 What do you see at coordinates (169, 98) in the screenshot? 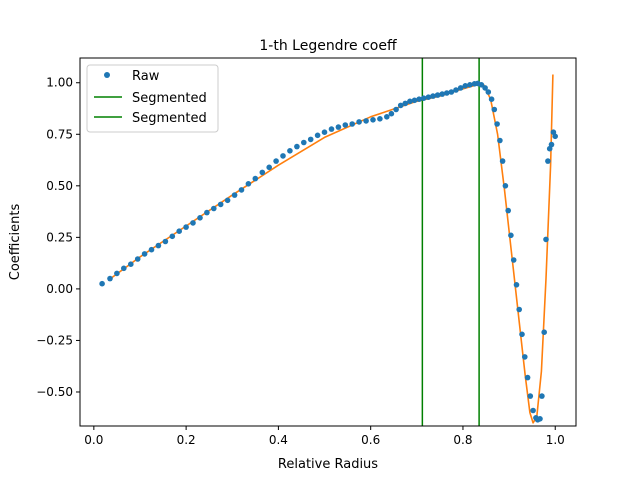
I see `legend-label-segmented-1: Segmented` at bounding box center [169, 98].